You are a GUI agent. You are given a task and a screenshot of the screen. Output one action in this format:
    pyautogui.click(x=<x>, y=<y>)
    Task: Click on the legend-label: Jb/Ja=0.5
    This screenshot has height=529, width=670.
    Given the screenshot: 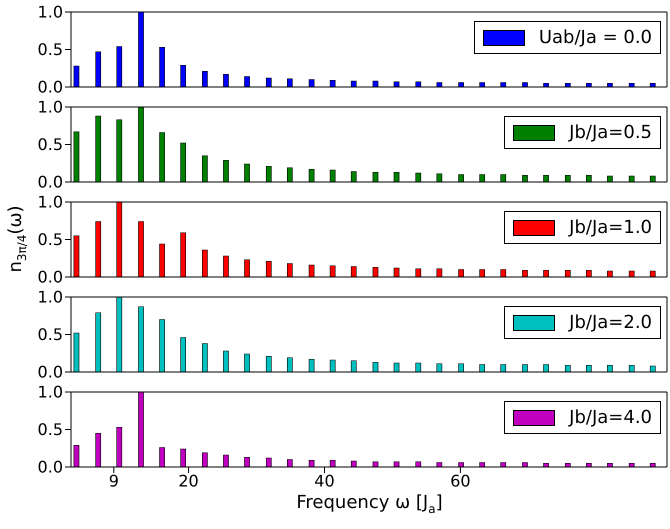 What is the action you would take?
    pyautogui.click(x=610, y=132)
    